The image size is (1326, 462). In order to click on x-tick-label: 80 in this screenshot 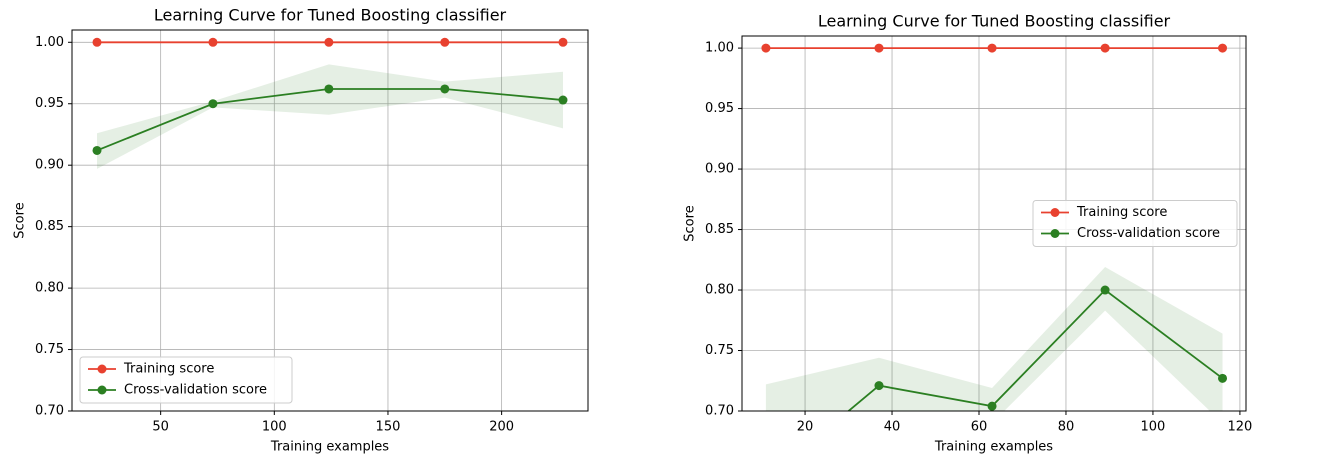, I will do `click(1066, 427)`.